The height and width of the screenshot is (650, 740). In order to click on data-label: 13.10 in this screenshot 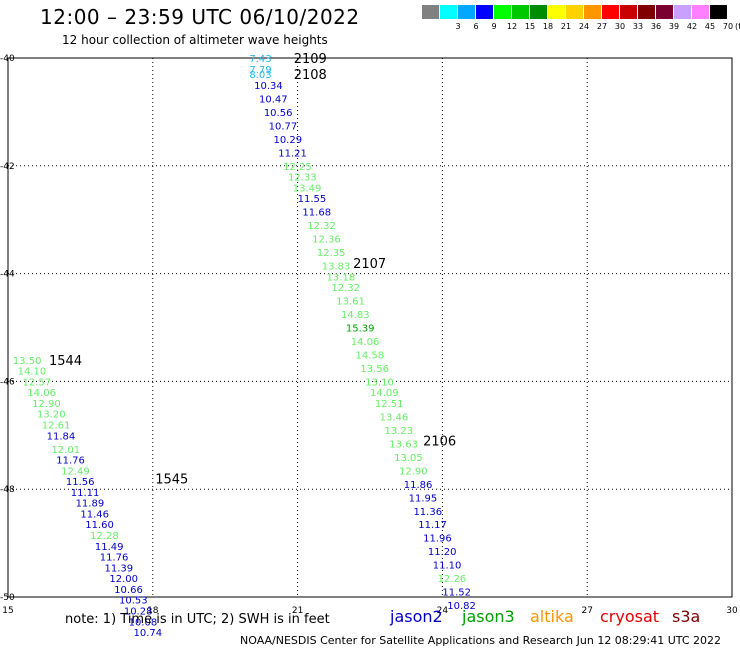, I will do `click(379, 382)`.